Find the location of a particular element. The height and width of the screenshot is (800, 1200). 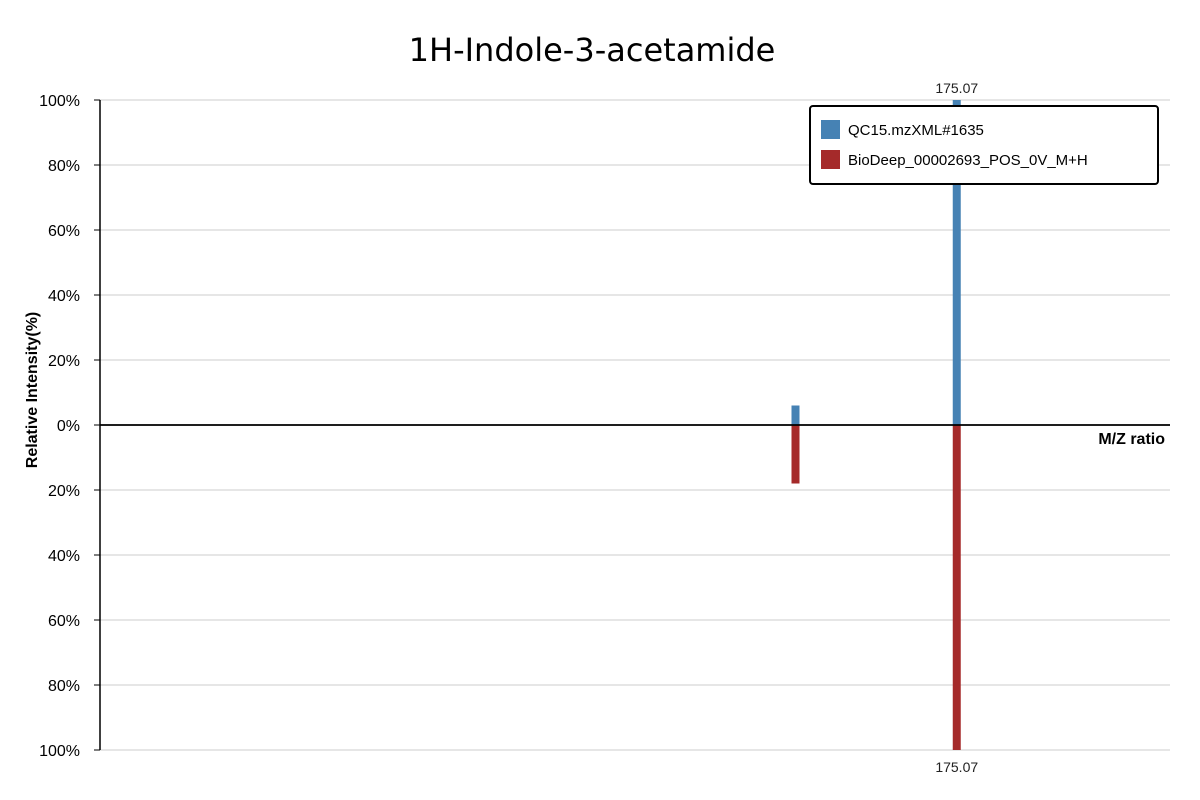

y-axis-label: Relative Intensity(%) is located at coordinates (32, 390).